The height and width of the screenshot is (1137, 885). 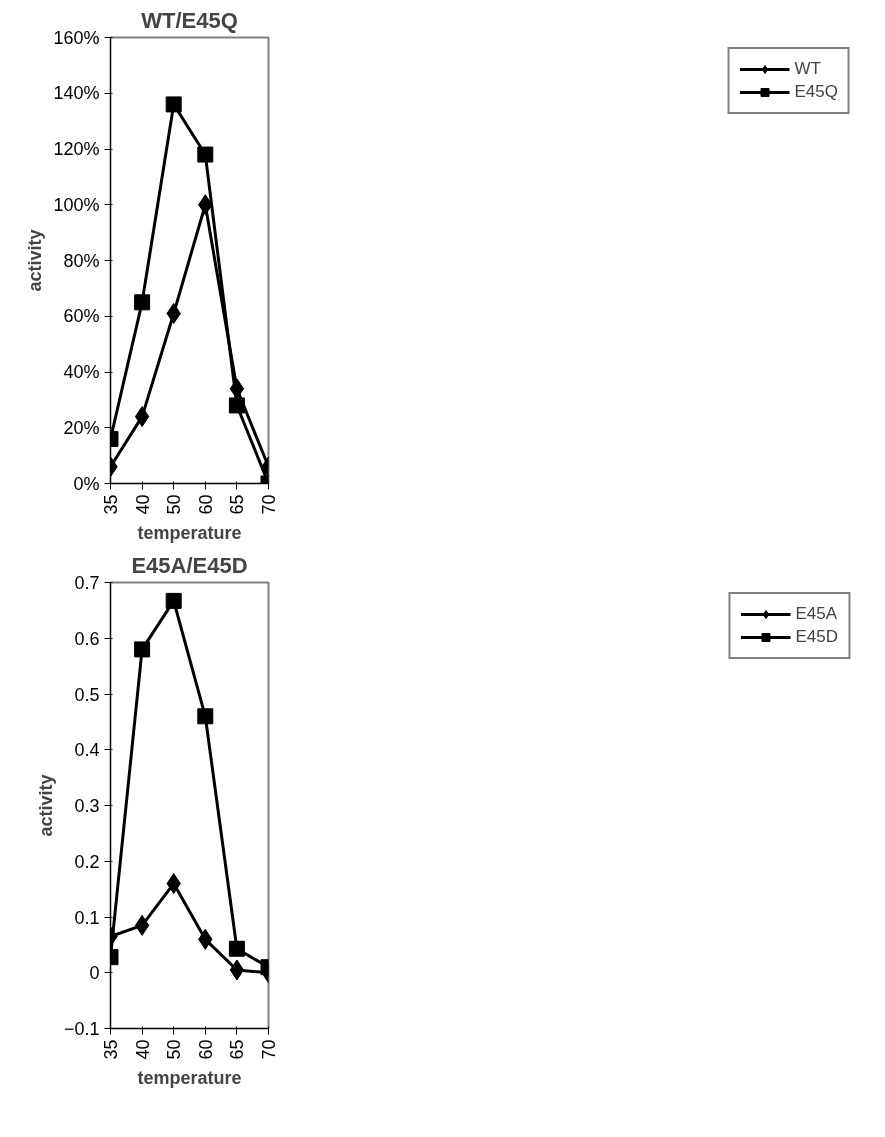 I want to click on y-tick-label: 120%, so click(x=76, y=149).